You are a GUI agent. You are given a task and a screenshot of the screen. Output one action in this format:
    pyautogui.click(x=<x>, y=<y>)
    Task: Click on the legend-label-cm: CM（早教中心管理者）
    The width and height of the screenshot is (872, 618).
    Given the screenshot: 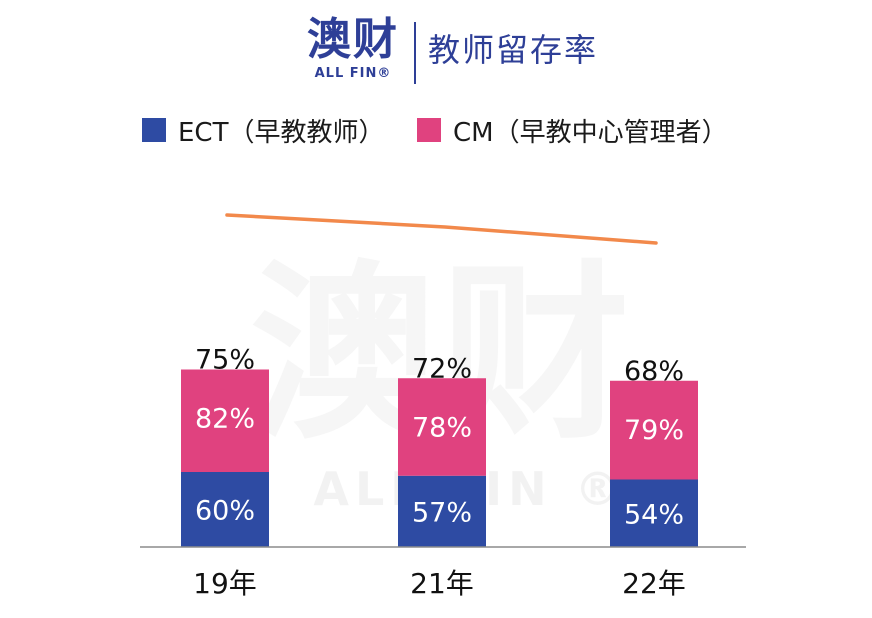 What is the action you would take?
    pyautogui.click(x=590, y=133)
    